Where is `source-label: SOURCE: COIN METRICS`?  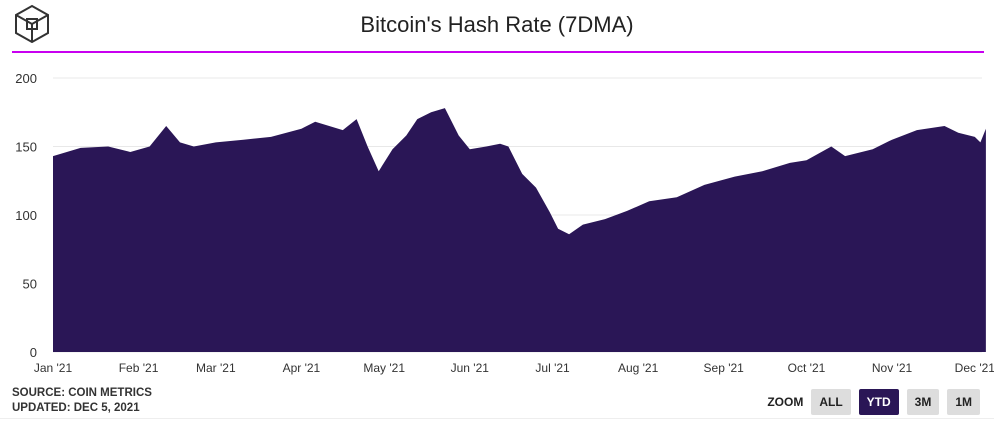
source-label: SOURCE: COIN METRICS is located at coordinates (82, 393).